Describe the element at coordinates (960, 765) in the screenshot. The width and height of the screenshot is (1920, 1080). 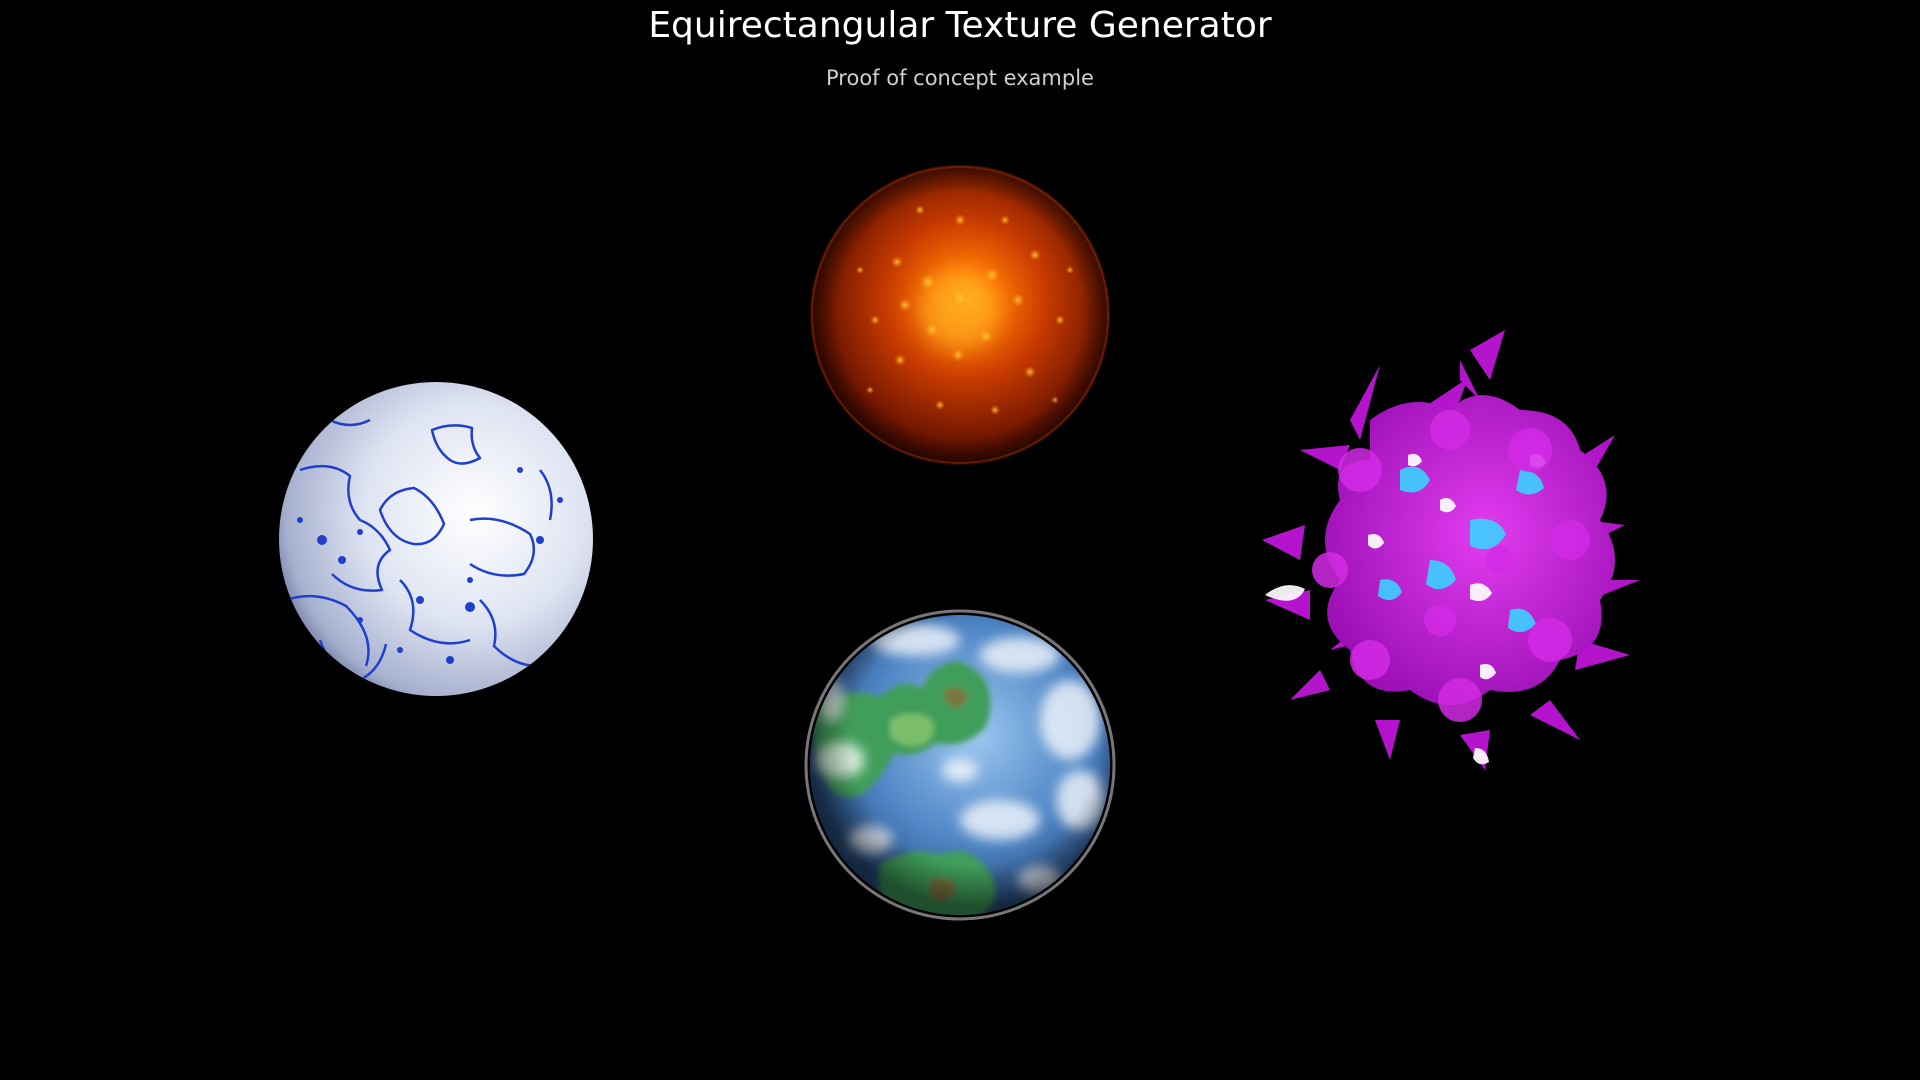
I see `earth-like-planet-sphere` at that location.